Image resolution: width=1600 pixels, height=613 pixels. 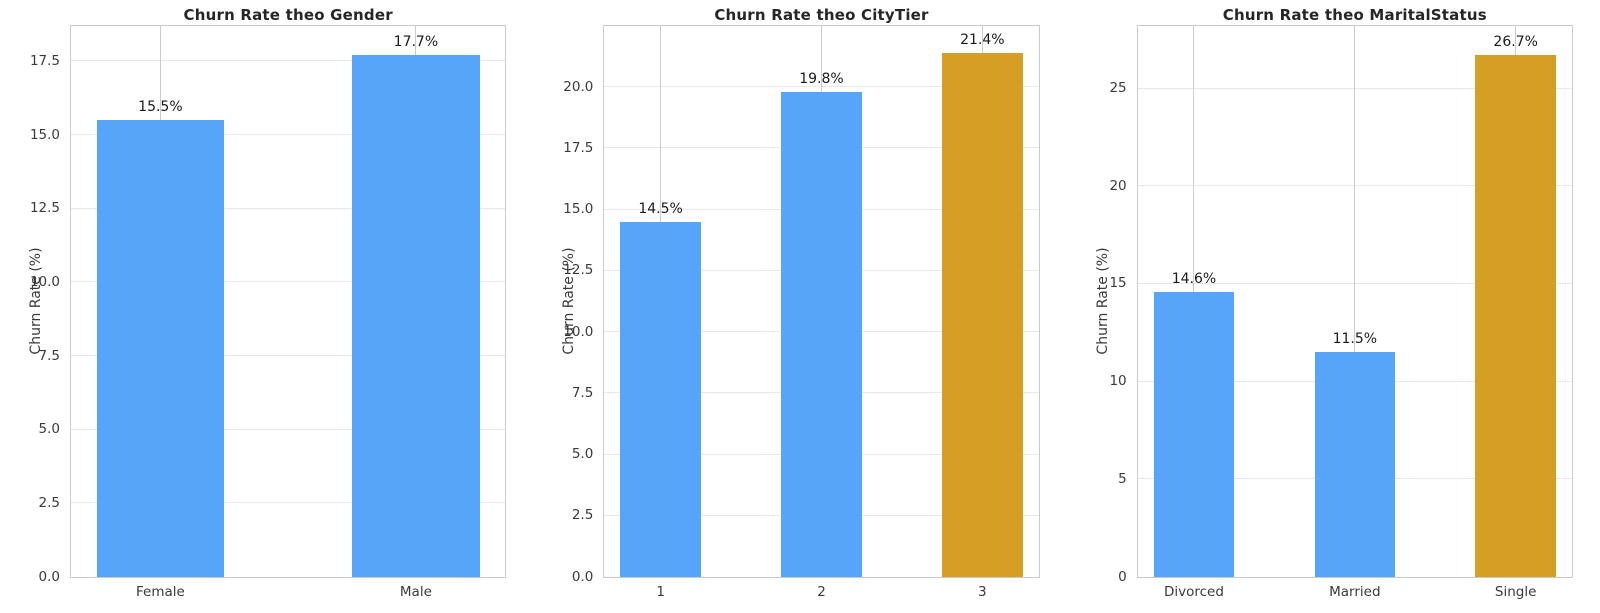 What do you see at coordinates (1118, 380) in the screenshot?
I see `y-tick-label: 10` at bounding box center [1118, 380].